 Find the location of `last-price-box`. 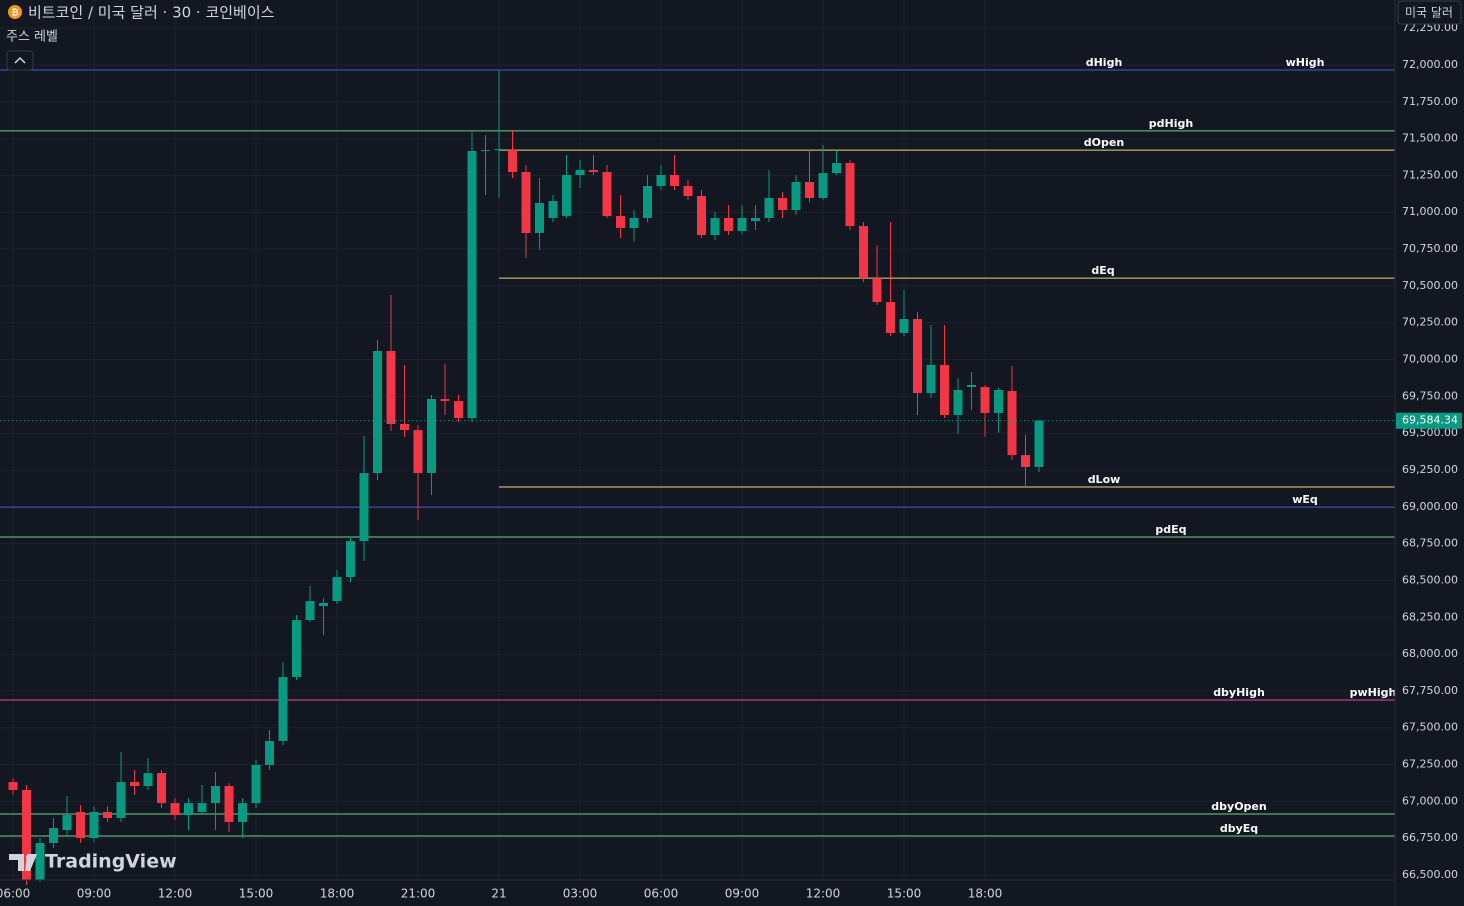

last-price-box is located at coordinates (1429, 420).